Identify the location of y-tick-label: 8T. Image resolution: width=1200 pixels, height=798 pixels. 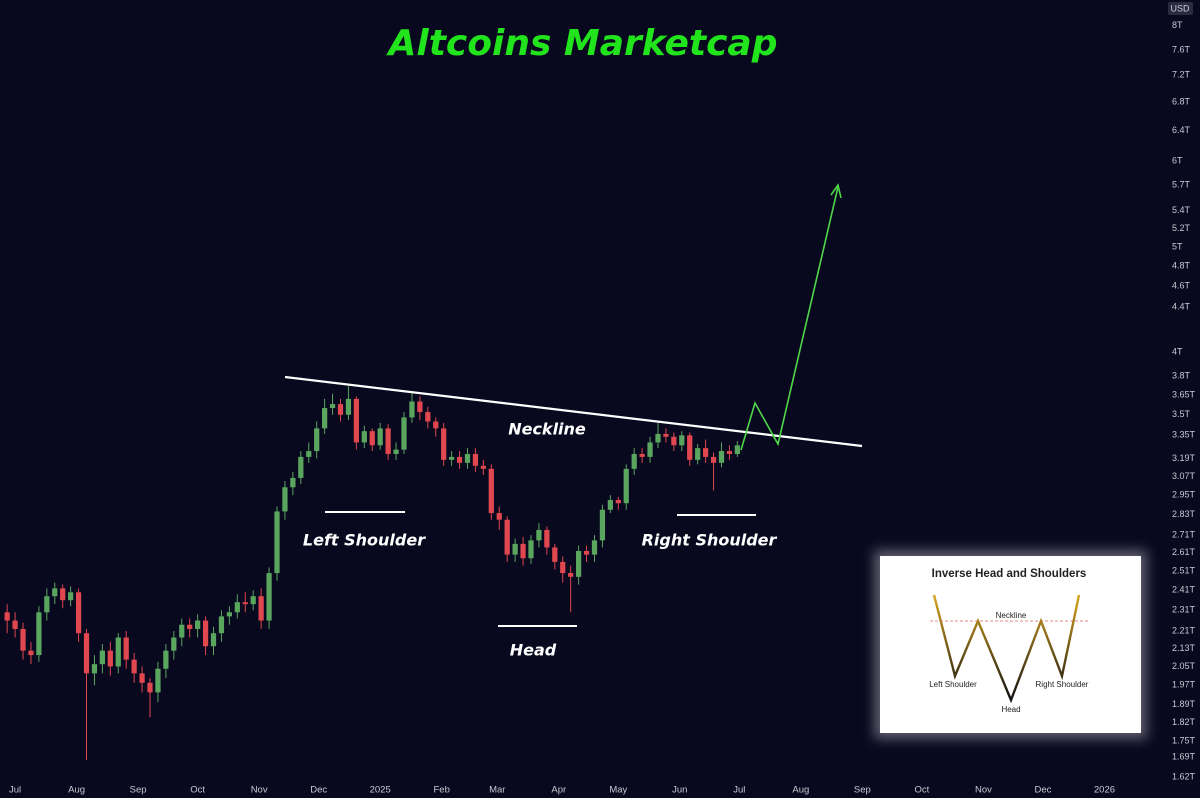
(1177, 25).